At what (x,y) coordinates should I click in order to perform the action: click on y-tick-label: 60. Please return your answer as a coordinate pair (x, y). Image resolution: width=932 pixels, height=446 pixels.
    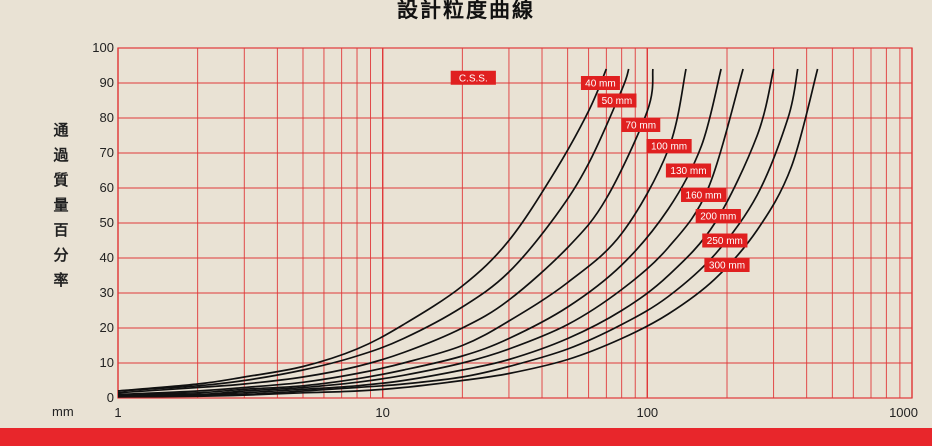
    Looking at the image, I should click on (107, 187).